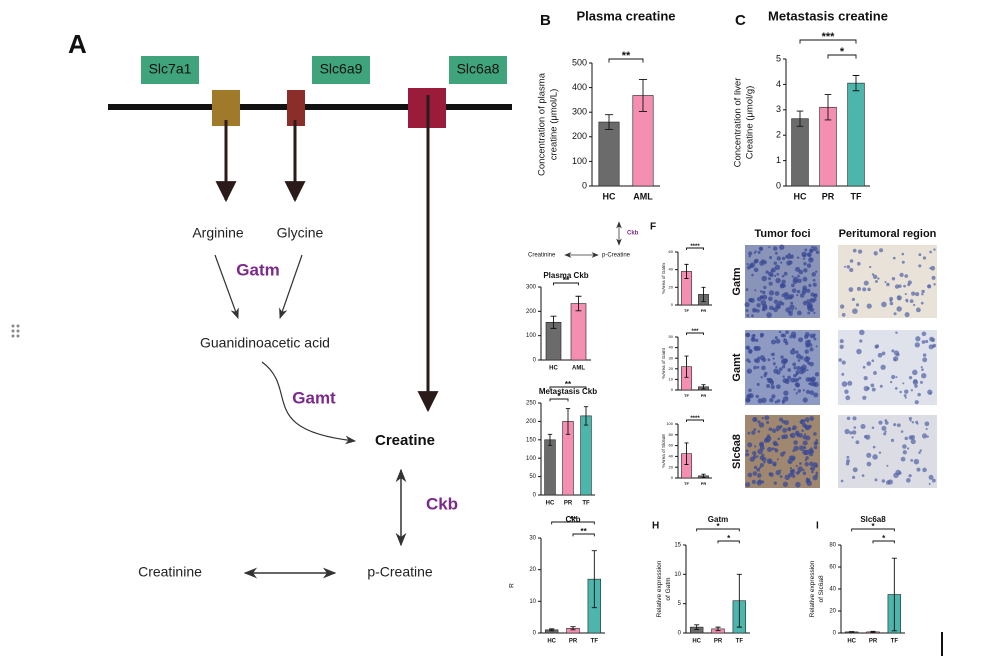  What do you see at coordinates (663, 451) in the screenshot?
I see `y-axis-label: %Area of Slc6a8` at bounding box center [663, 451].